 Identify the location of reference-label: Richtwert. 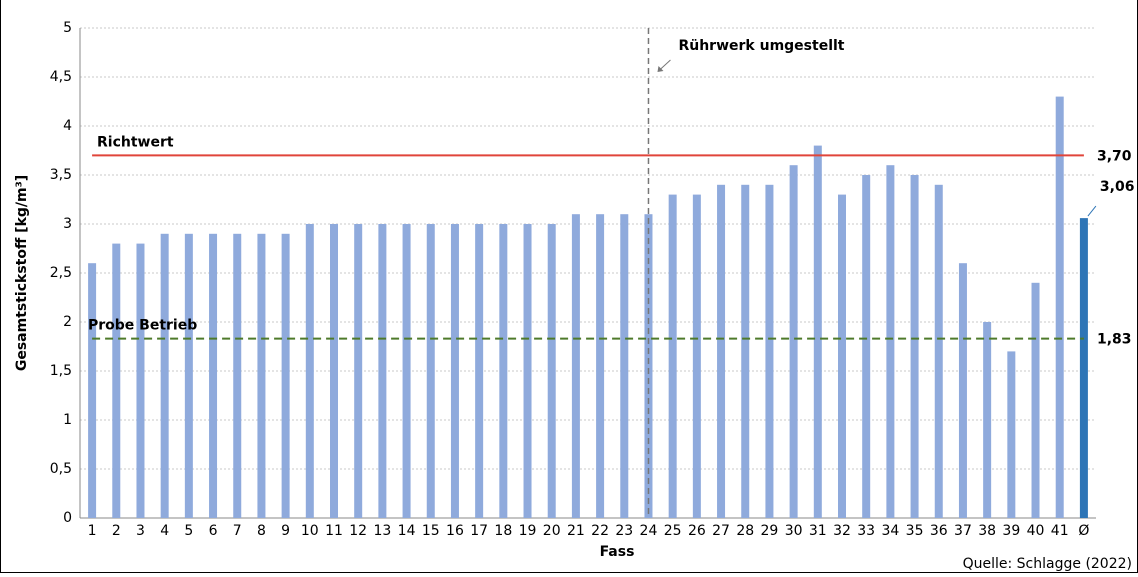
(135, 142).